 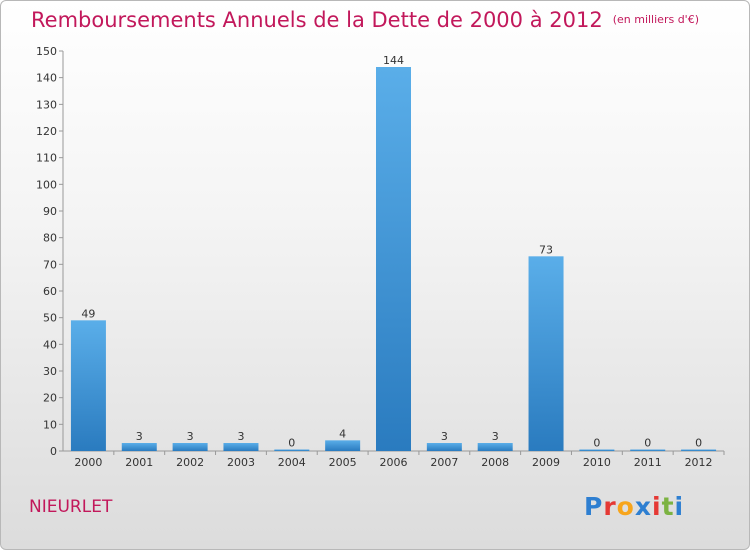 I want to click on x-tick-label: 2000, so click(x=88, y=462).